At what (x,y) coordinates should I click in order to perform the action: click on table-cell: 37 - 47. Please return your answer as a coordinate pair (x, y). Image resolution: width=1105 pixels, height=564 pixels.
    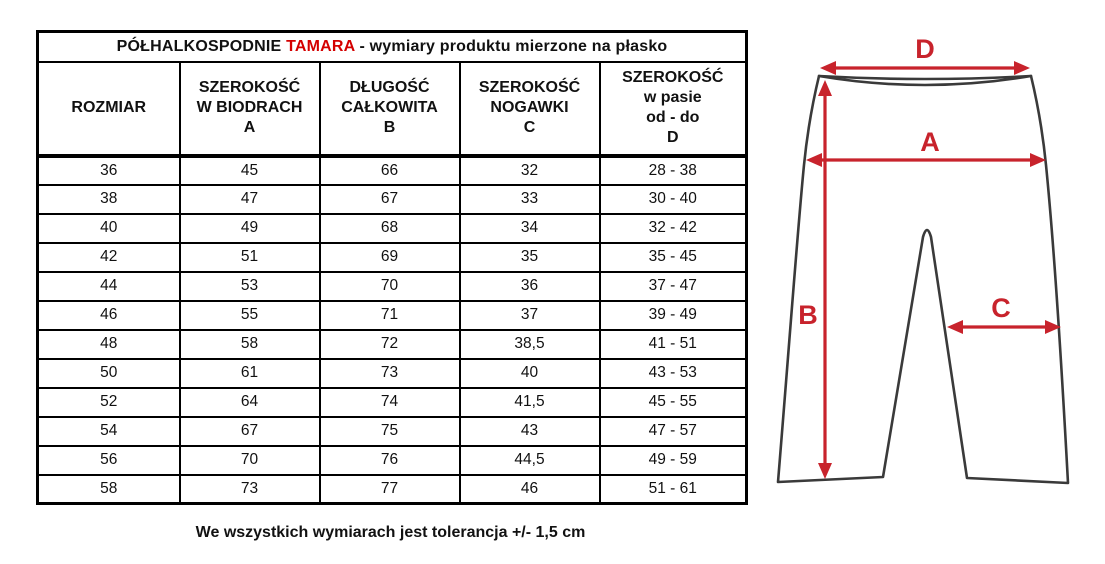
    Looking at the image, I should click on (673, 286).